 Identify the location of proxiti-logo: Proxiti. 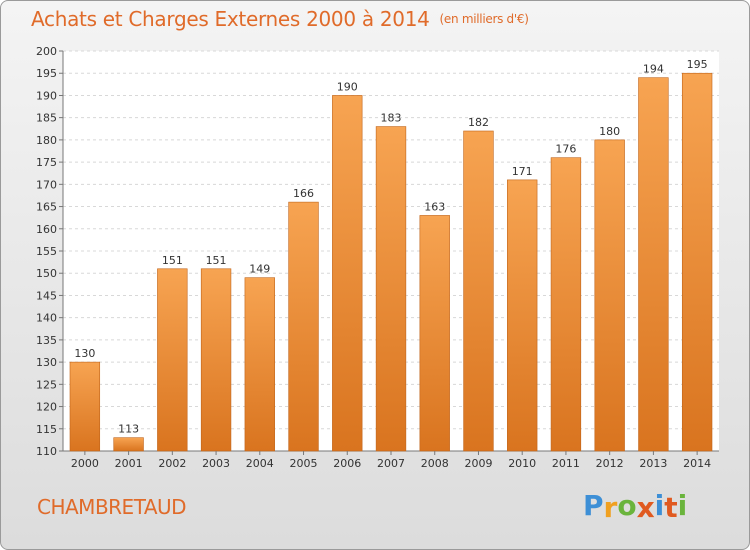
(635, 506).